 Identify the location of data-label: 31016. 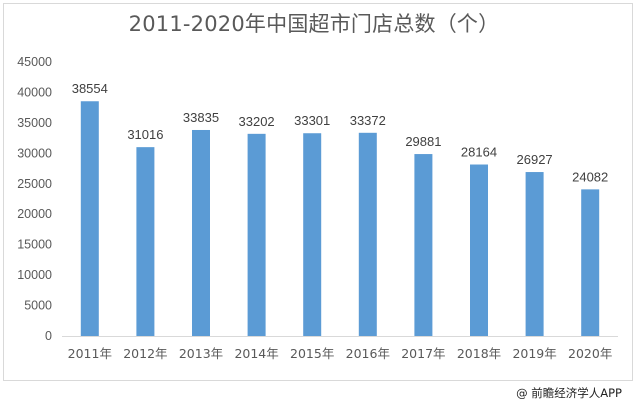
(145, 134).